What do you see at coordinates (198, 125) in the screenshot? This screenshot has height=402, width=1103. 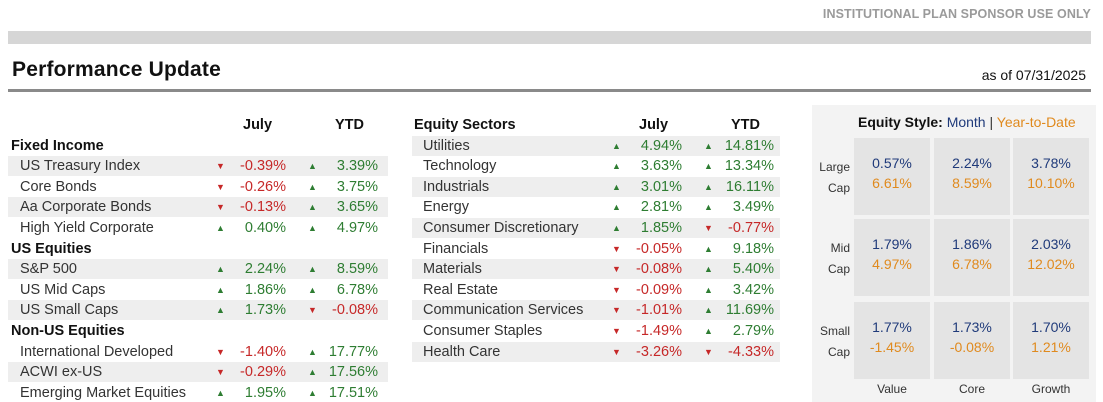 I see `asset-class-table-header: July YTD` at bounding box center [198, 125].